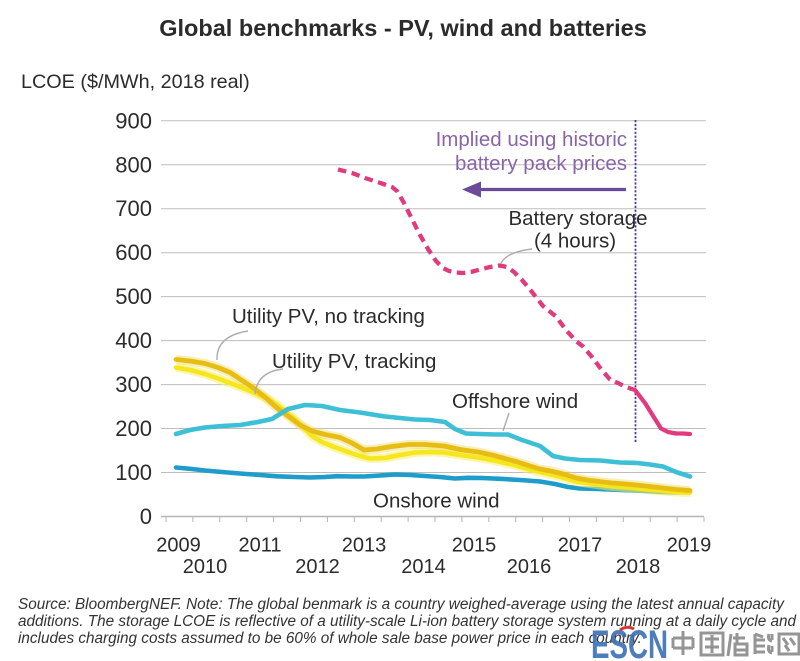  Describe the element at coordinates (531, 139) in the screenshot. I see `svg-text: Implied using historic` at that location.